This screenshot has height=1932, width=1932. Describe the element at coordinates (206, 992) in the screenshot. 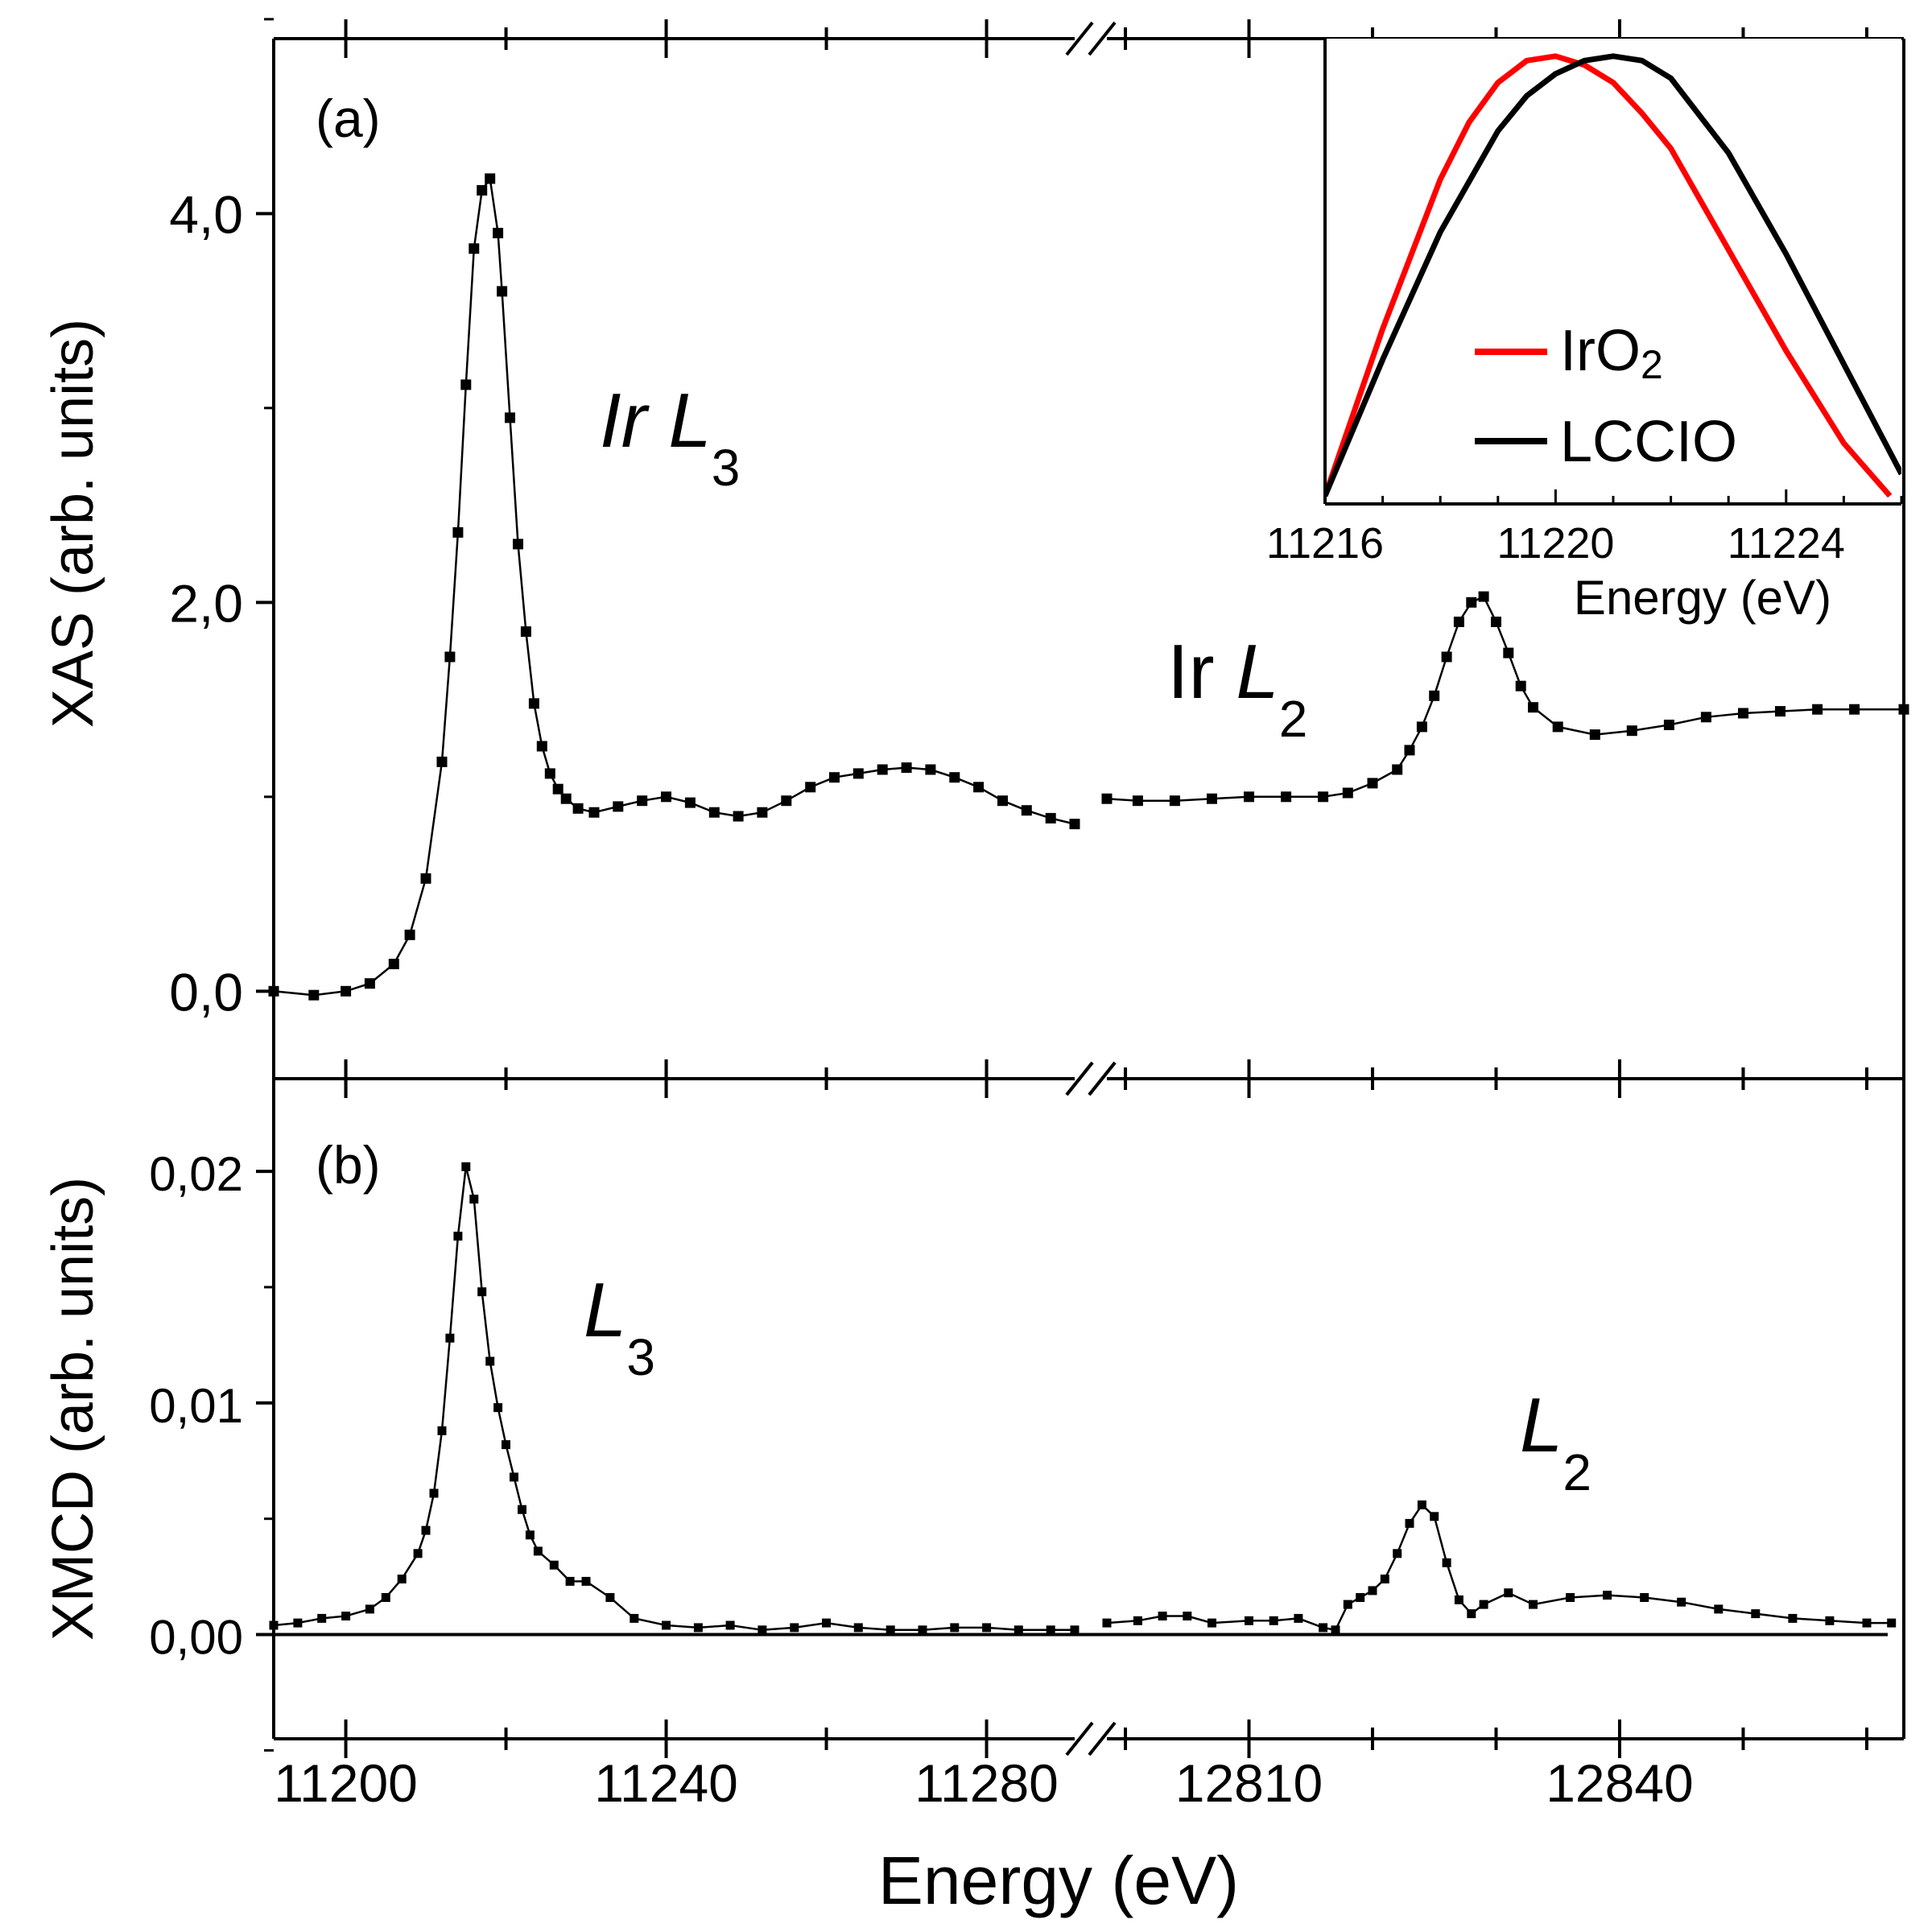

I see `y-tick-label: 0,0` at that location.